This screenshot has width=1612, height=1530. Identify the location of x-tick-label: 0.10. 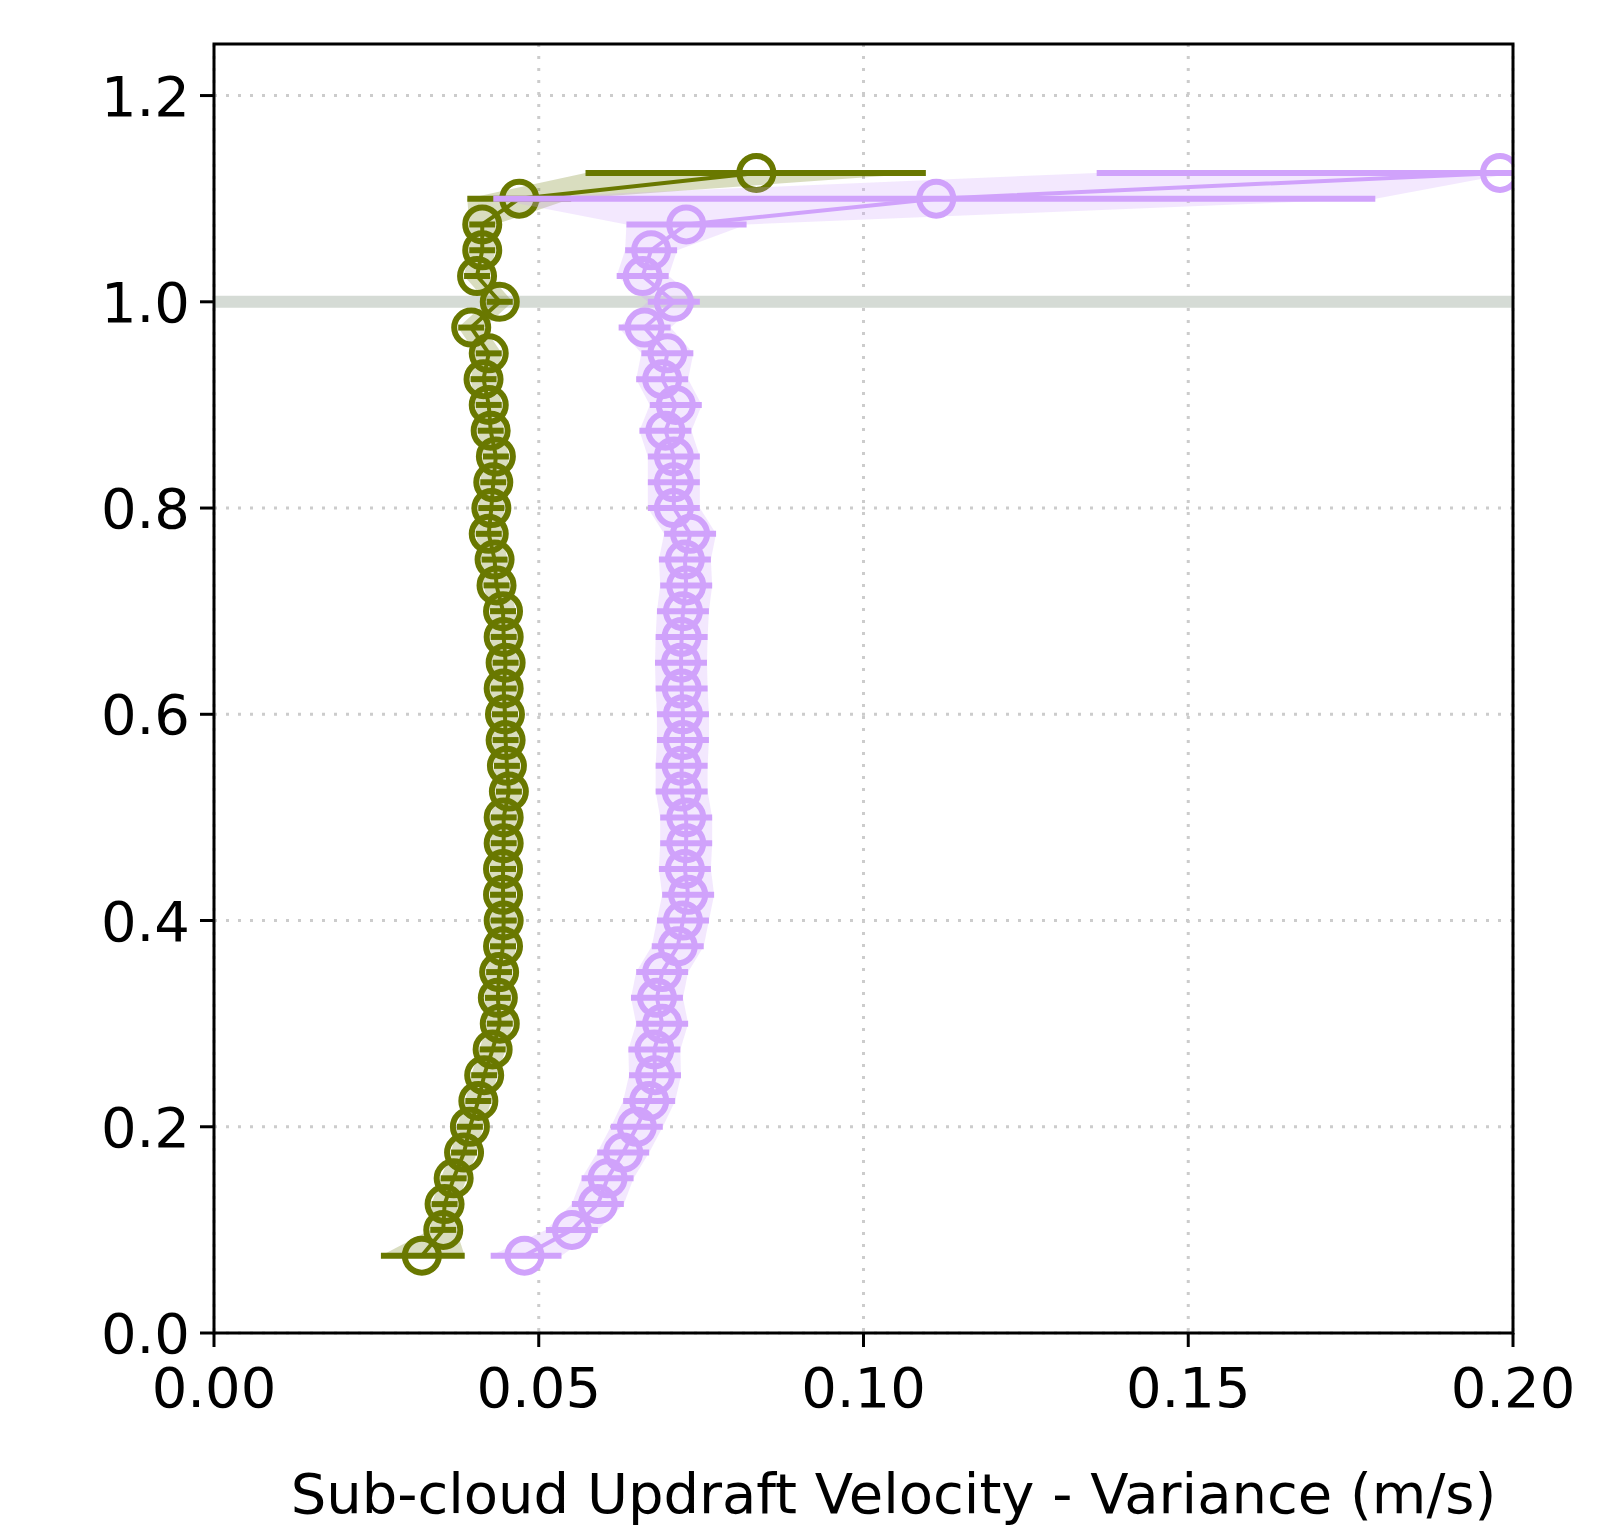
(863, 1387).